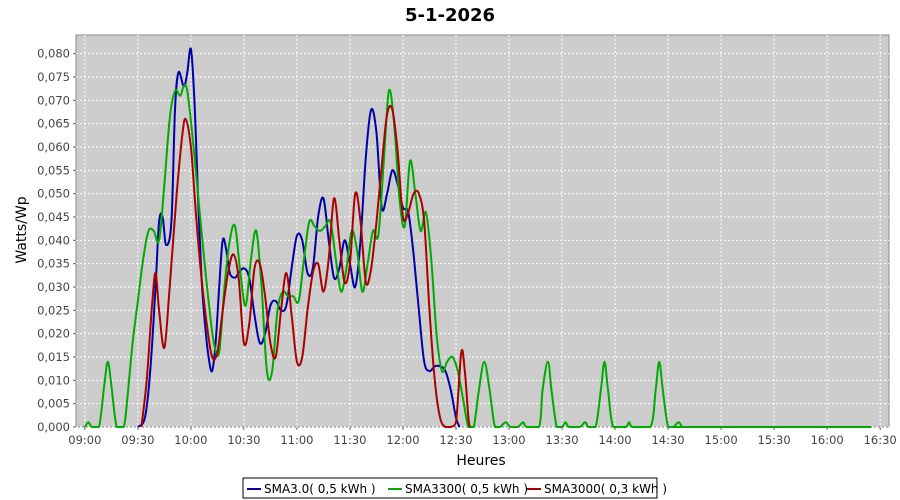 The width and height of the screenshot is (900, 500). Describe the element at coordinates (296, 440) in the screenshot. I see `x-tick-label: 11:00` at that location.